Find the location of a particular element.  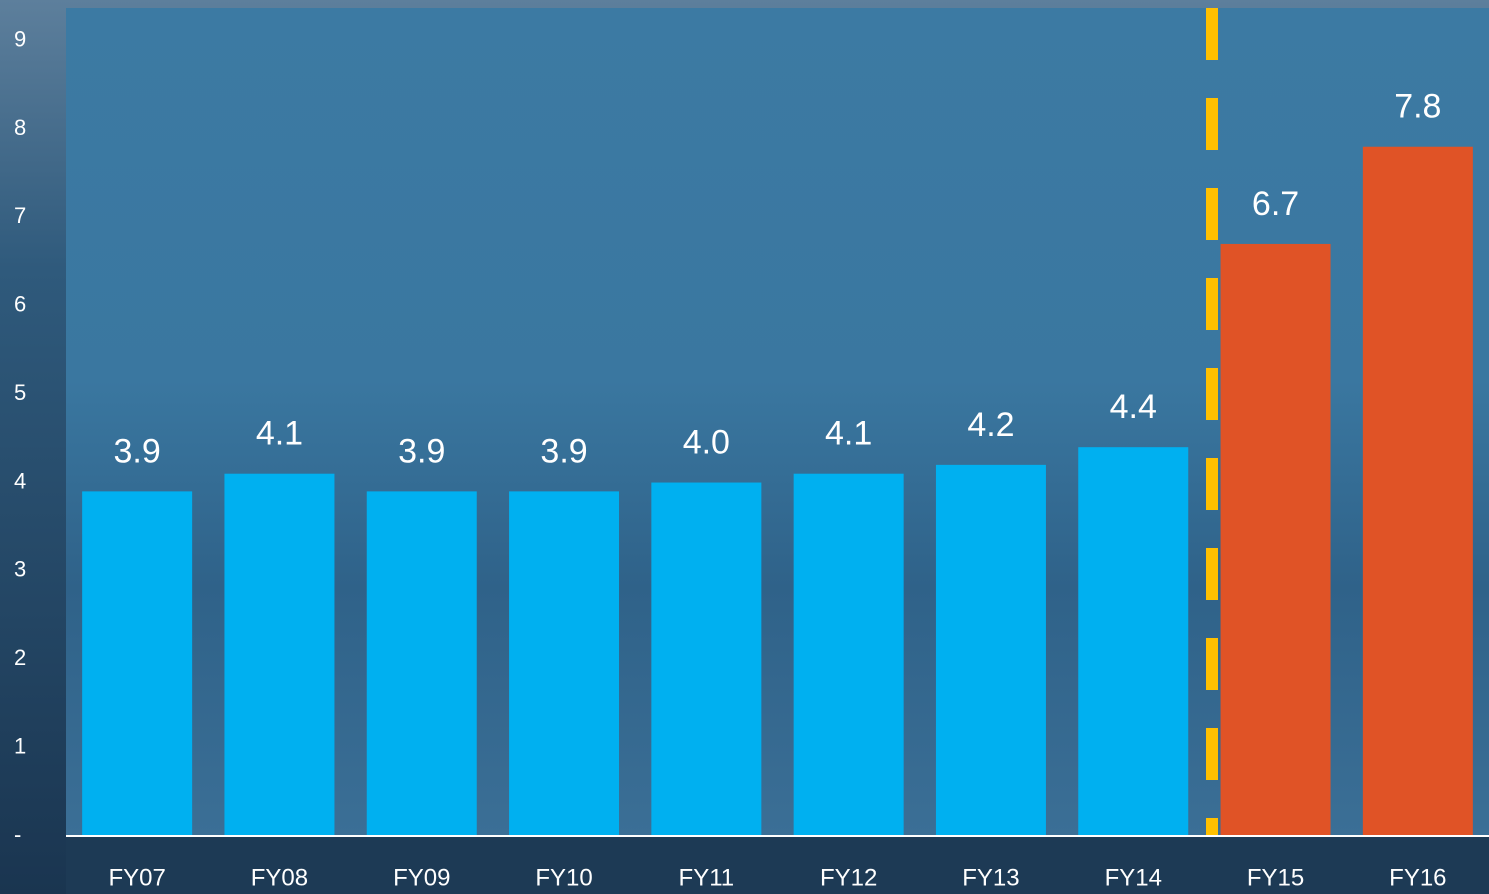

x-tick-label: FY16 is located at coordinates (1417, 877).